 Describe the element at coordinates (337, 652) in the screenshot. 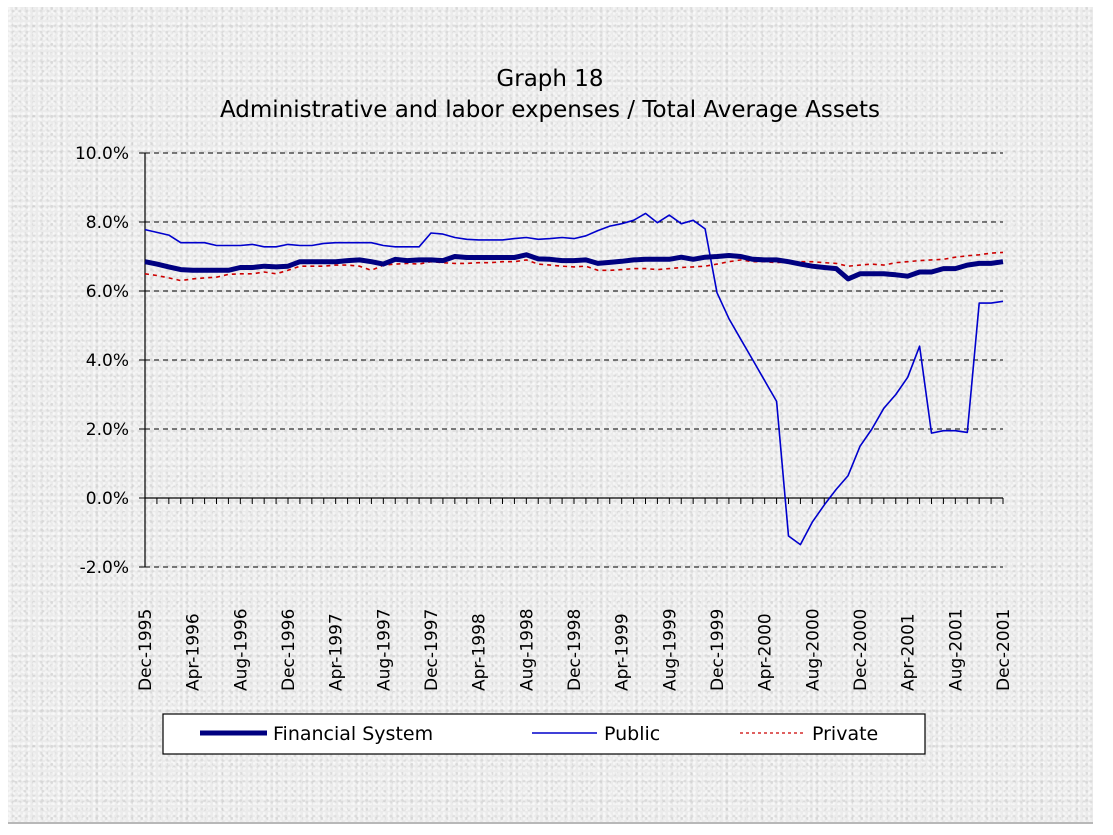

I see `x-tick-label: Apr-1997` at that location.